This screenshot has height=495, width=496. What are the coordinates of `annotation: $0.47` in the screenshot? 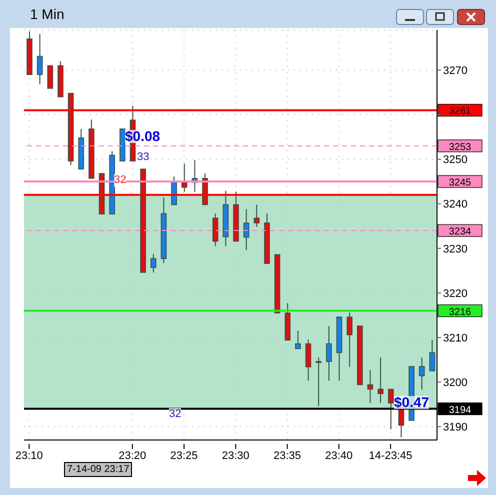 It's located at (412, 402).